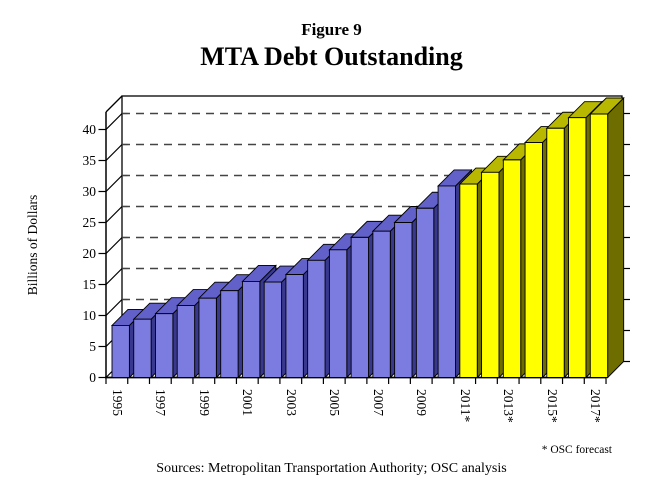  I want to click on bar-front-2004, so click(316, 318).